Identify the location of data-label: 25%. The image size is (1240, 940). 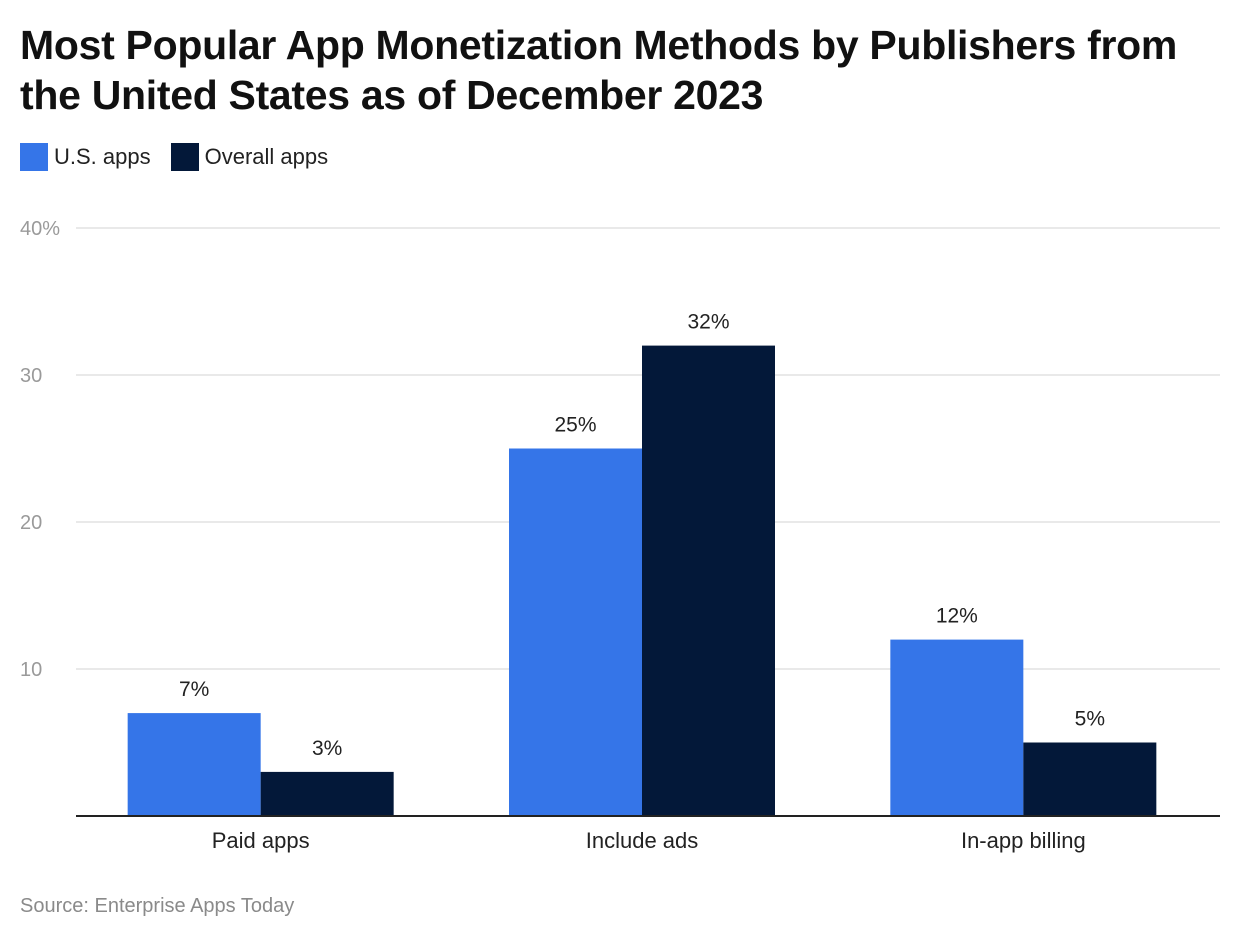
(575, 425).